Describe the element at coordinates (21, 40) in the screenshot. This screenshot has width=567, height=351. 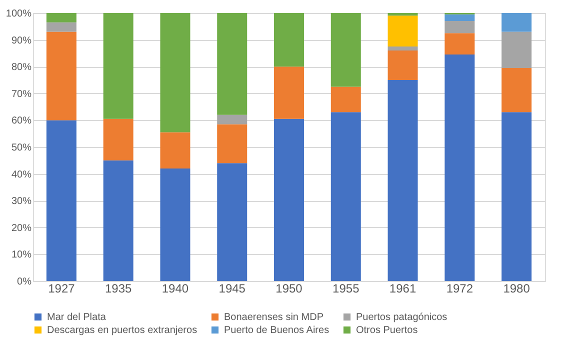
I see `y-tick-label: 90%` at that location.